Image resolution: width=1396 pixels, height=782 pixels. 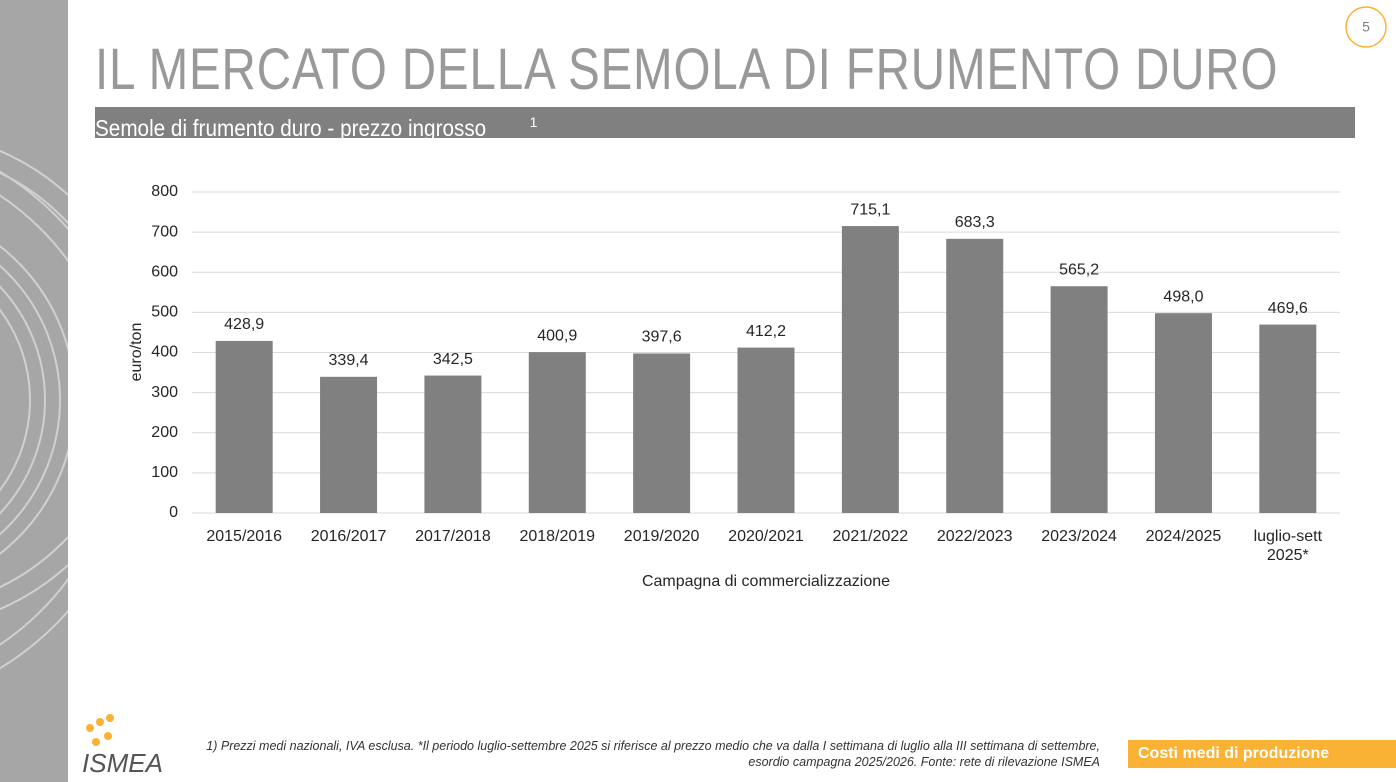 I want to click on value-label: 683,3, so click(x=975, y=222).